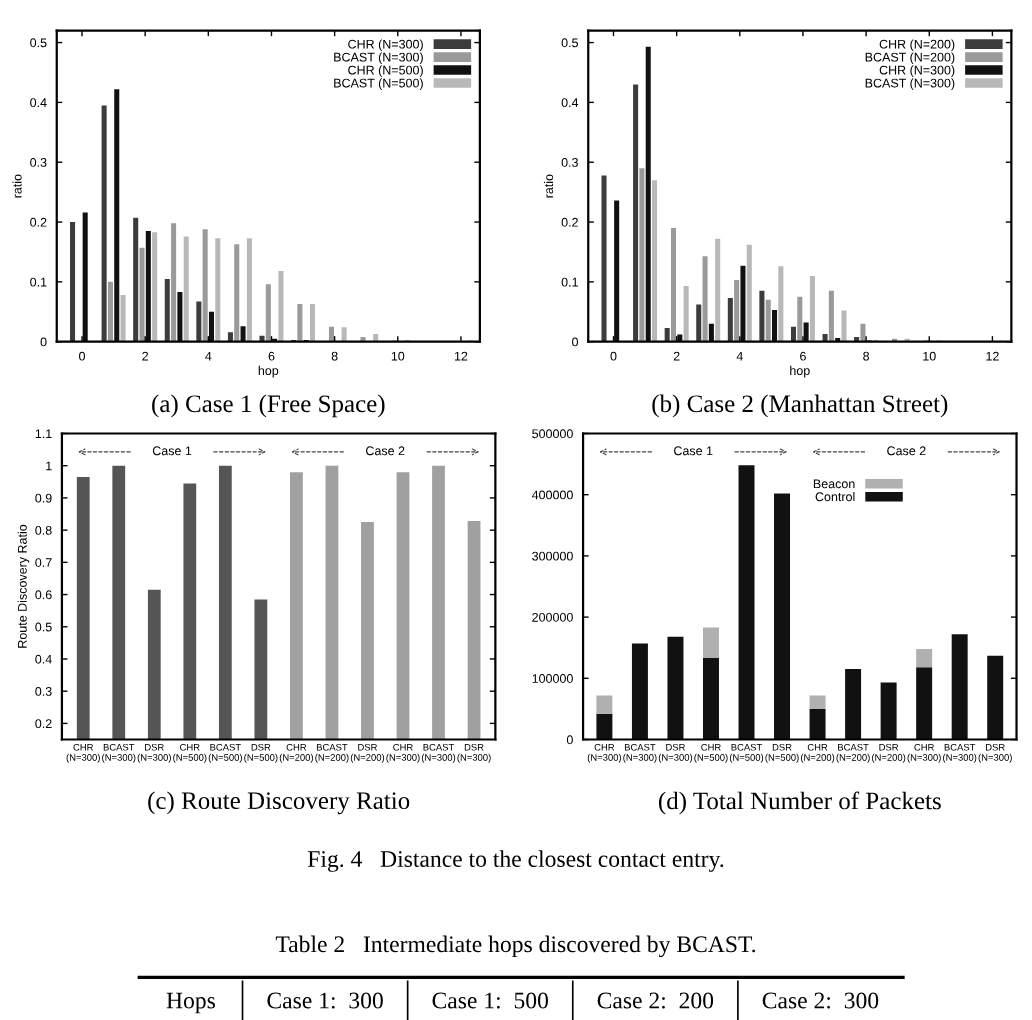  Describe the element at coordinates (655, 1000) in the screenshot. I see `text: Case 2: 200` at that location.